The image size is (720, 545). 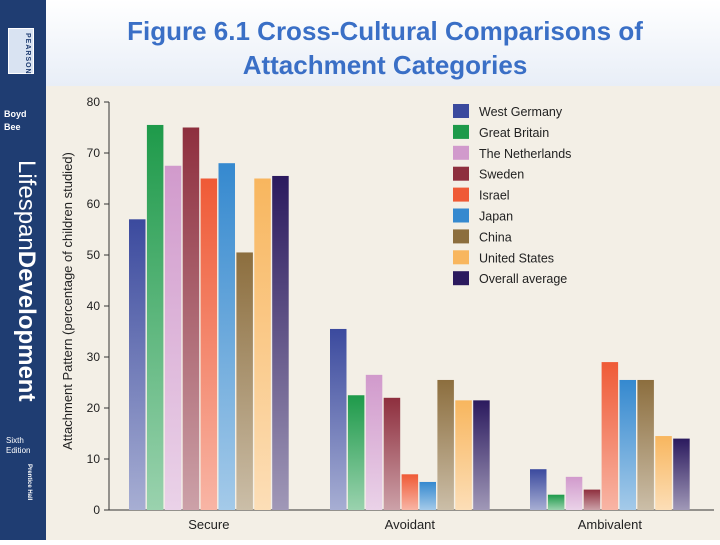 I want to click on bar-ambivalent-china, so click(x=645, y=444).